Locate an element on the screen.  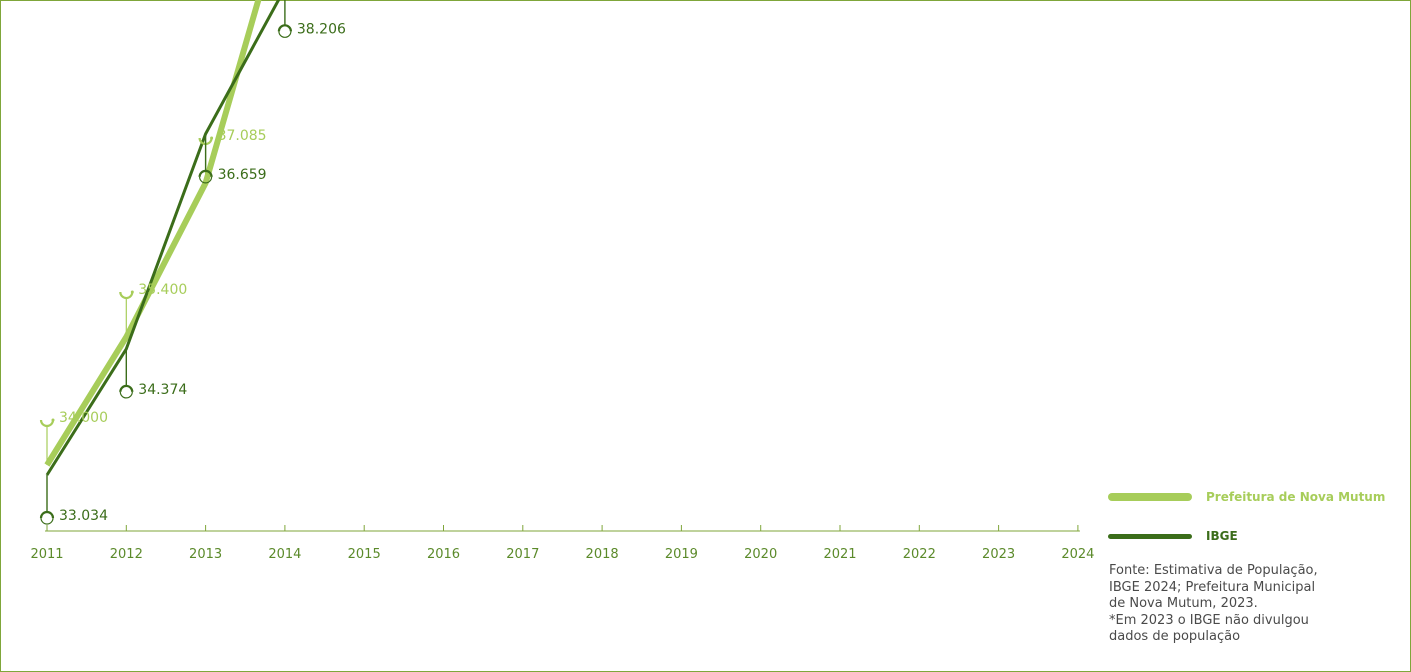
legend-item-prefeitura: Prefeitura de Nova Mutum is located at coordinates (1246, 497).